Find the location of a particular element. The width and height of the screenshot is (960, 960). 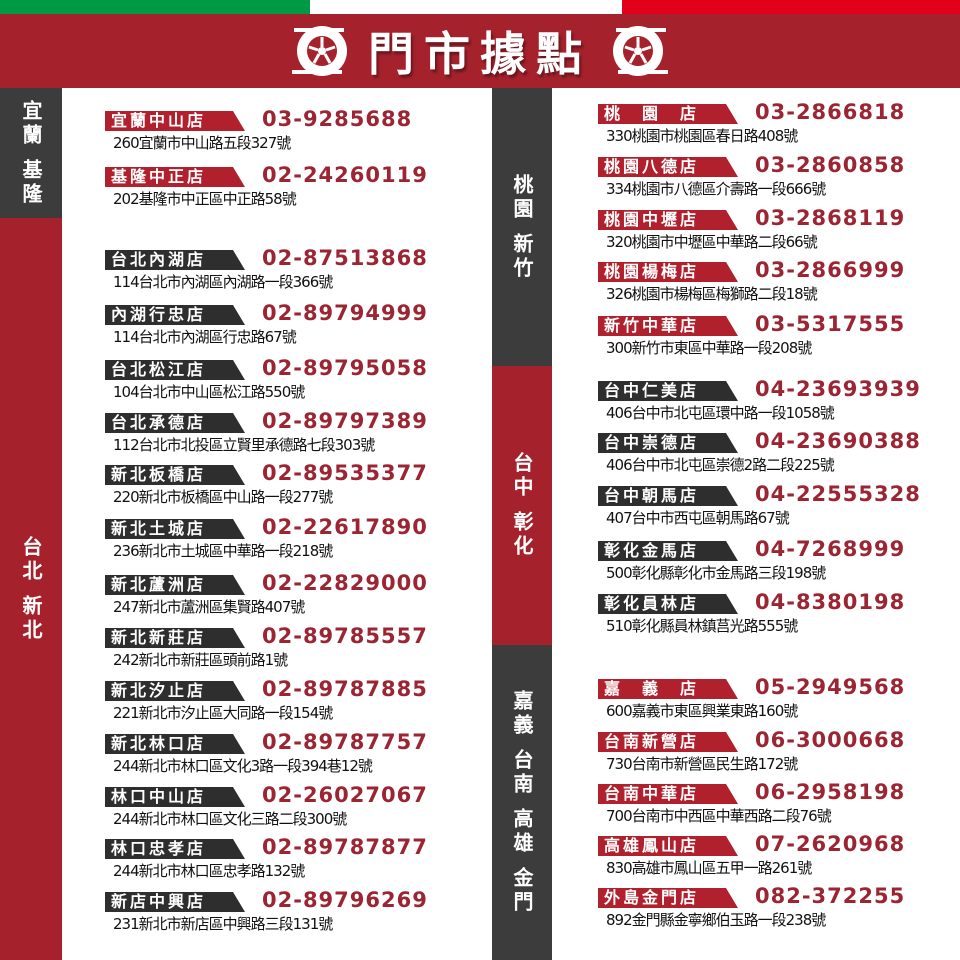

store-phone: 02-89787885 is located at coordinates (345, 689).